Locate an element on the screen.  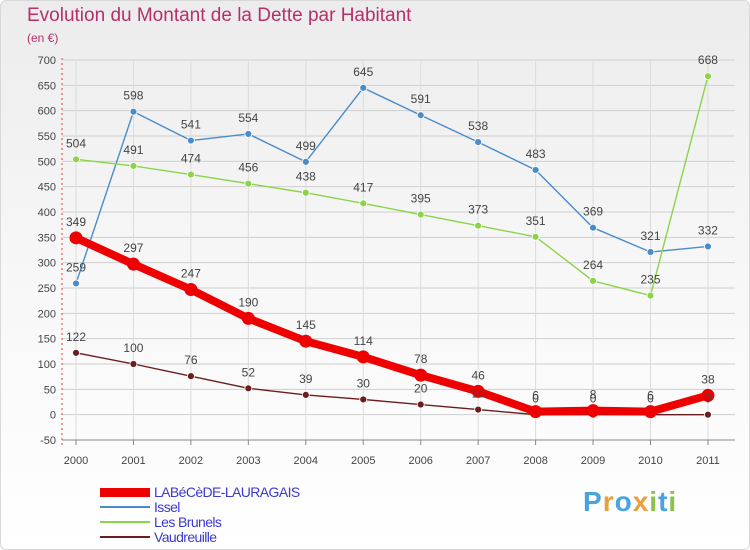
y-tick-label: 200 is located at coordinates (47, 314).